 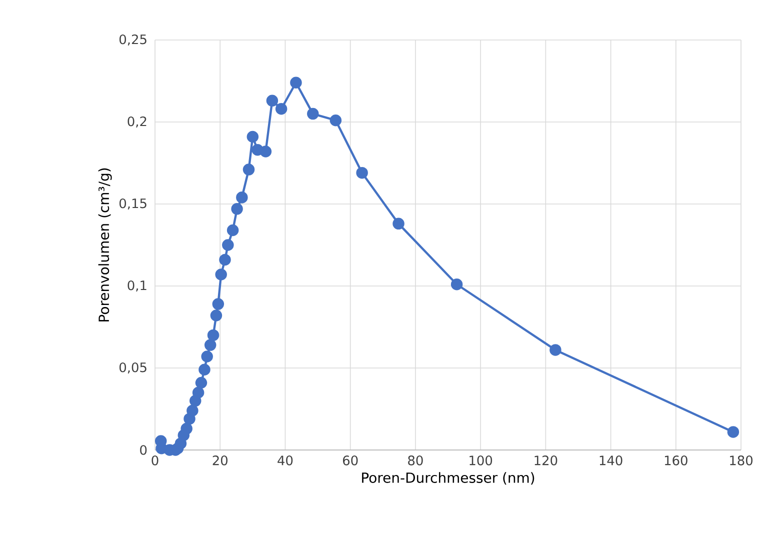 I want to click on x-tick-label: 140, so click(x=611, y=461).